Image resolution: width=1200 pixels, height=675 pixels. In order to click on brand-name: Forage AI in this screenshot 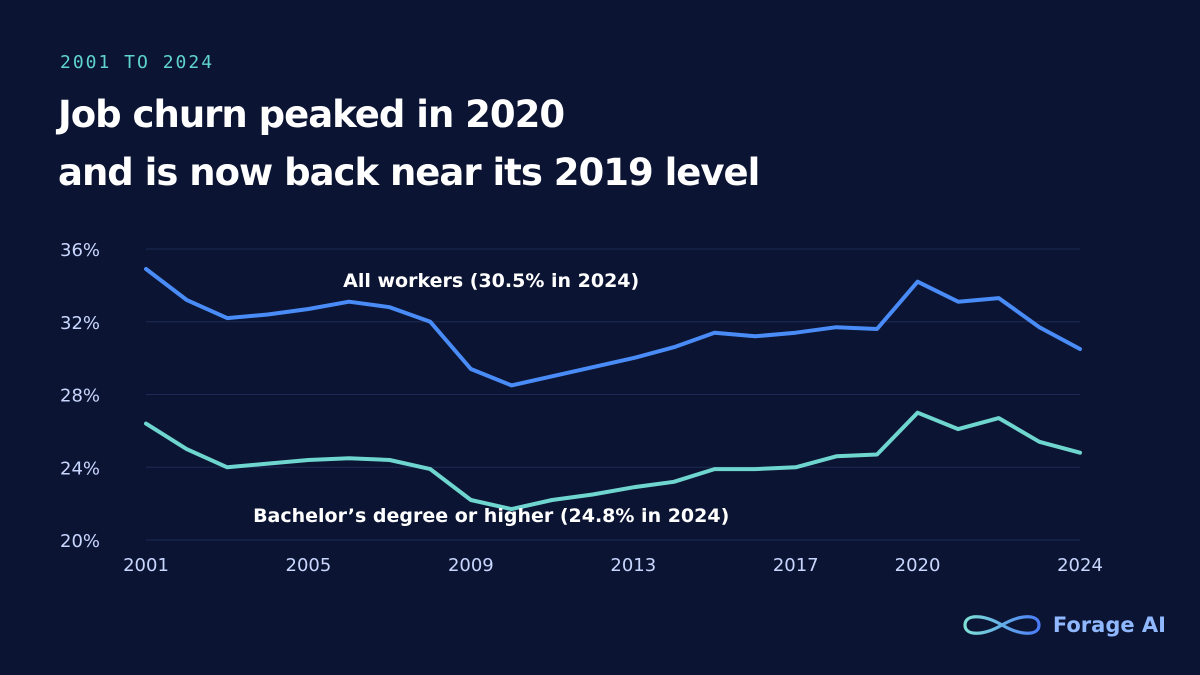, I will do `click(1109, 625)`.